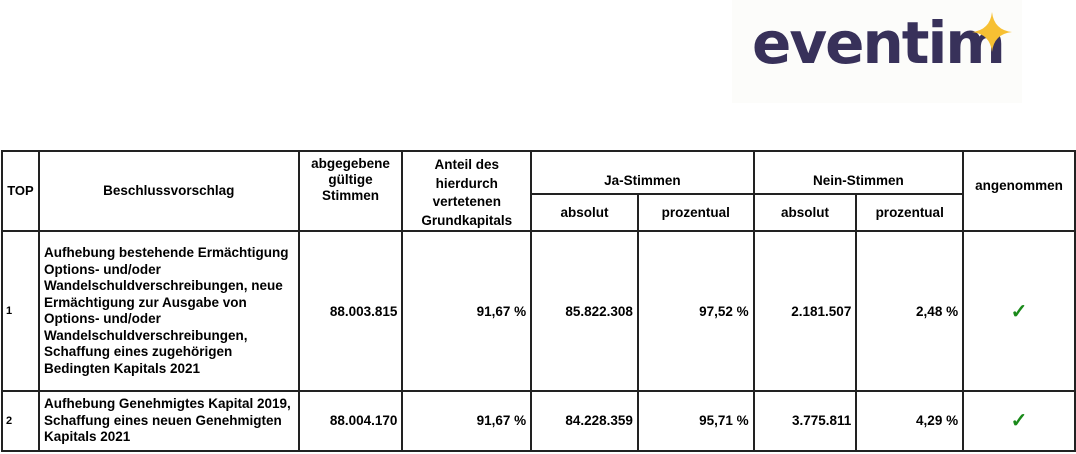  I want to click on top-number: 2, so click(20, 421).